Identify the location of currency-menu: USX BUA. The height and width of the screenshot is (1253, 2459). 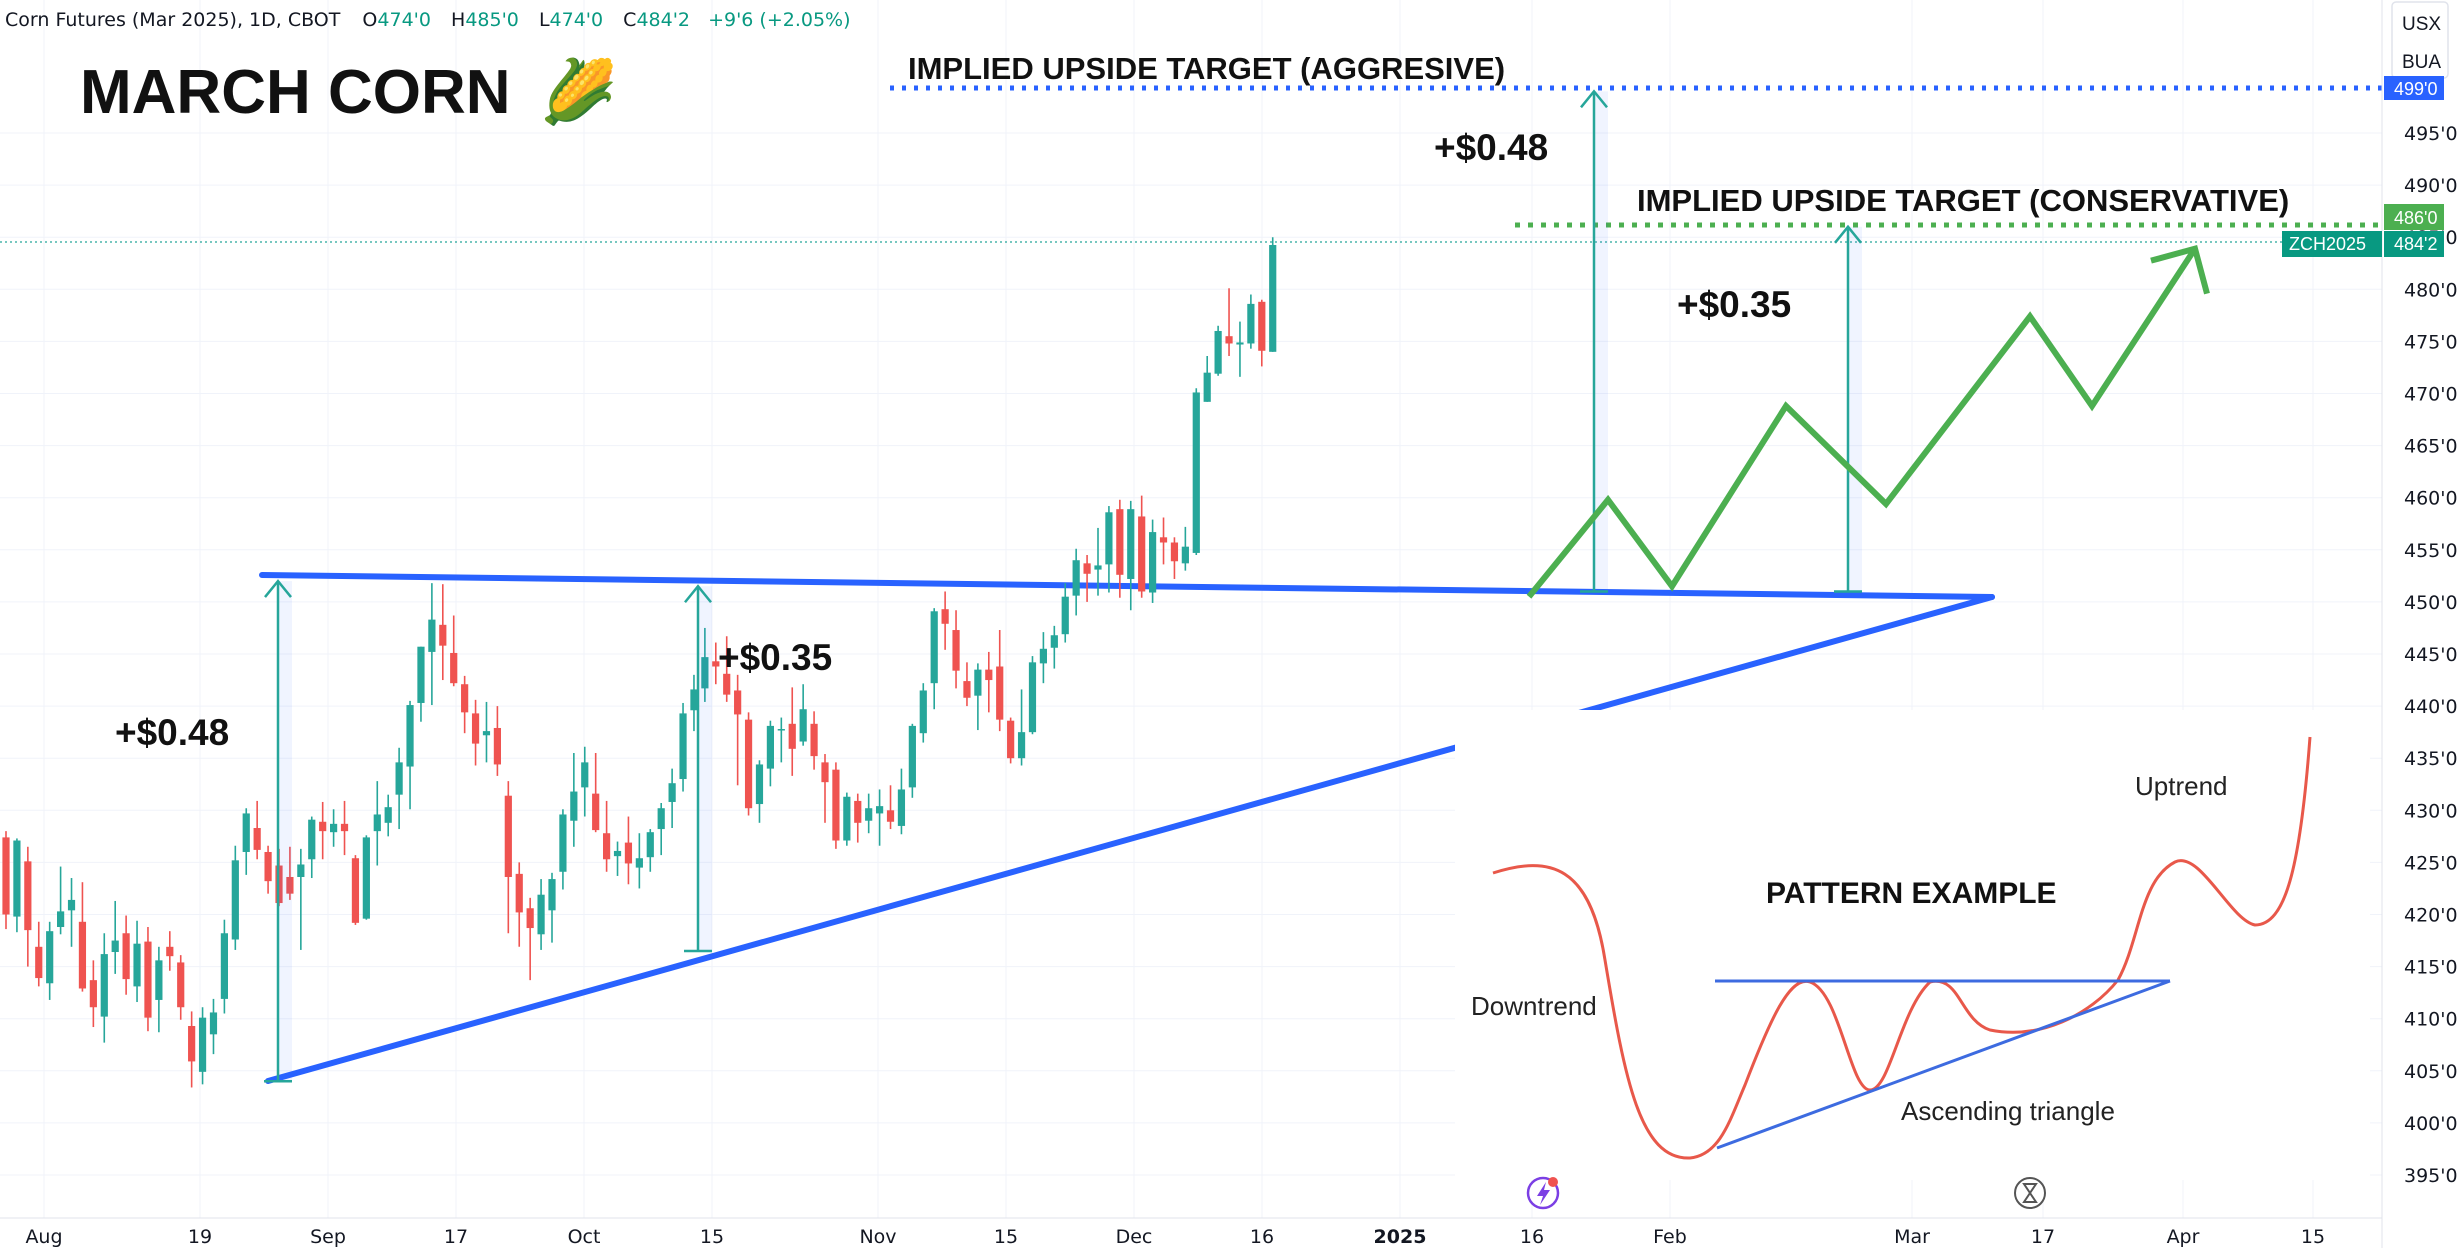
(2420, 40).